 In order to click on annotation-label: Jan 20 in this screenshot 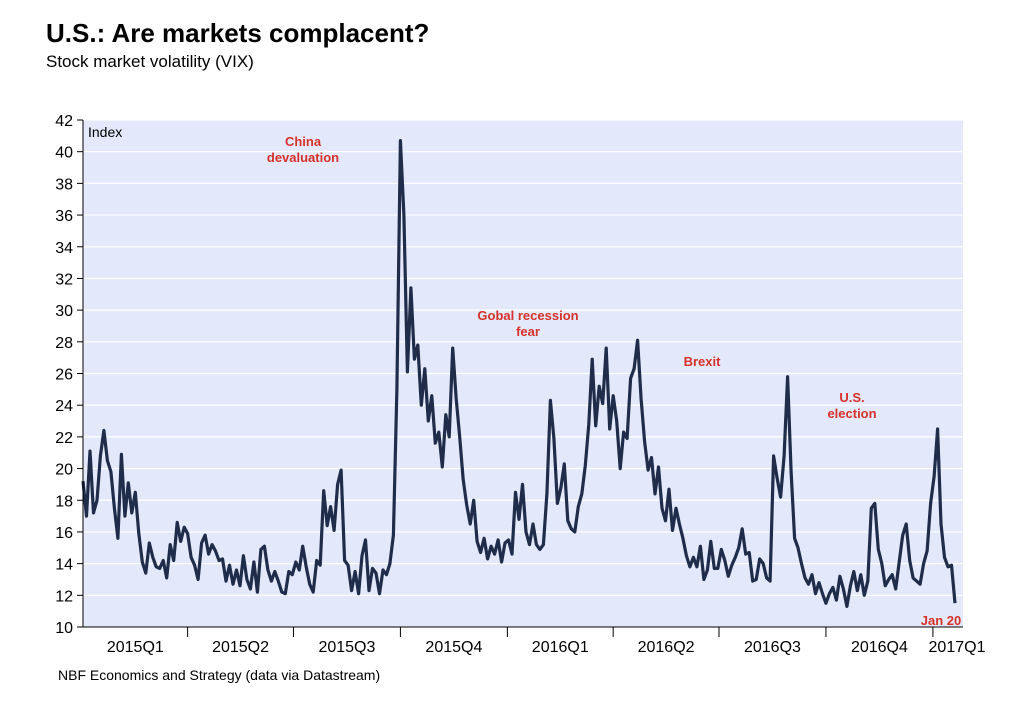, I will do `click(941, 620)`.